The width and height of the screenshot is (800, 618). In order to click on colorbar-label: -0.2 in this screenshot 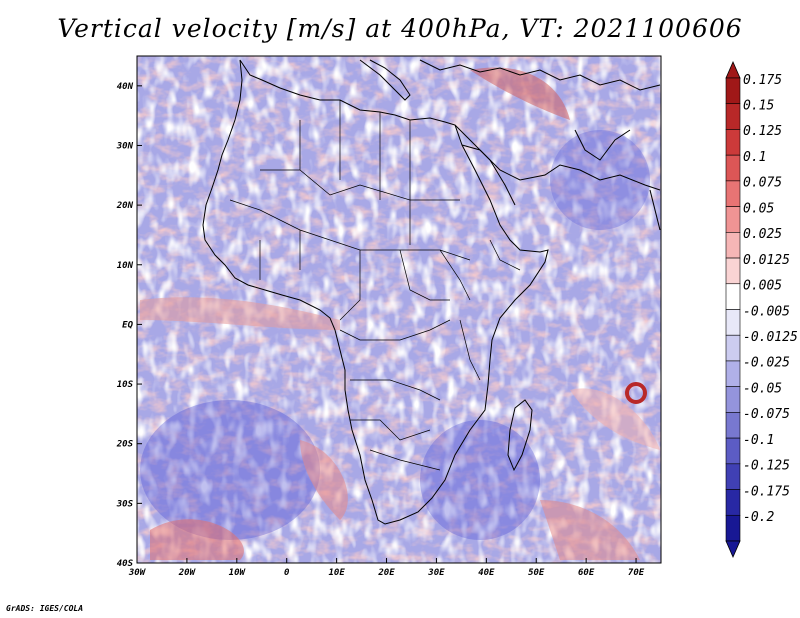, I will do `click(758, 517)`.